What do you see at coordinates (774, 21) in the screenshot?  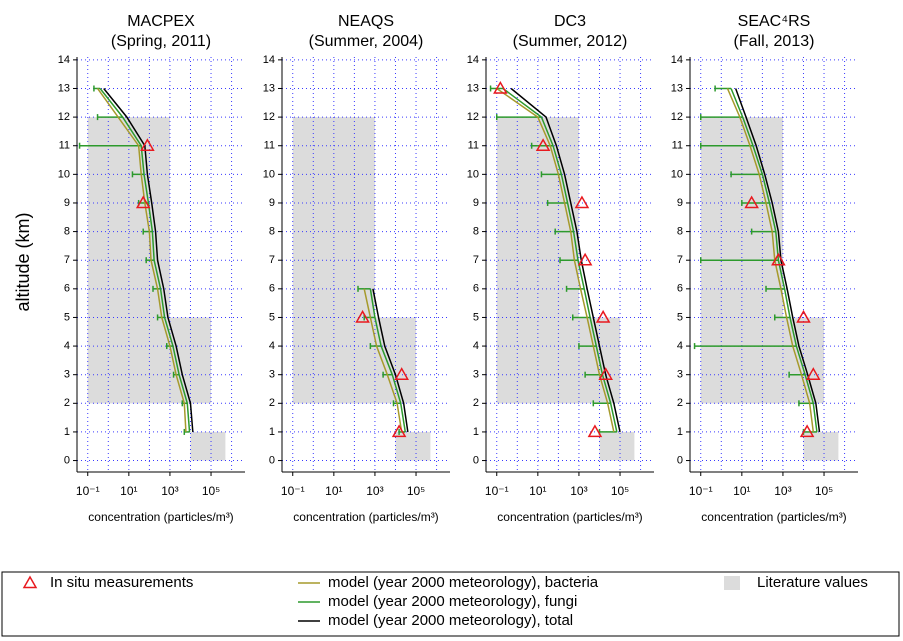 I see `panel-title: SEAC⁴RS` at bounding box center [774, 21].